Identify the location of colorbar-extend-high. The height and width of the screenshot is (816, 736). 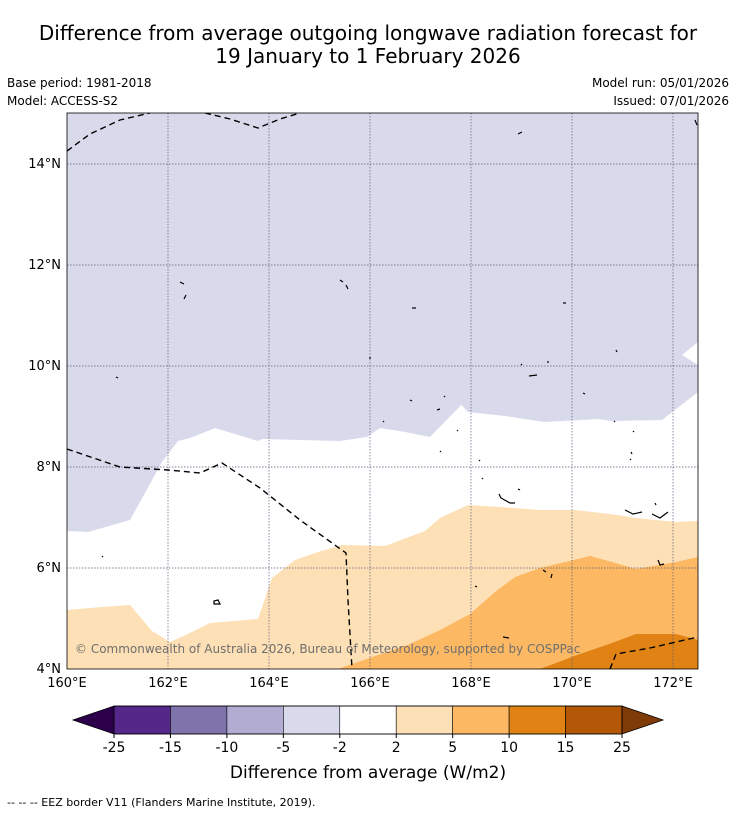
(643, 720).